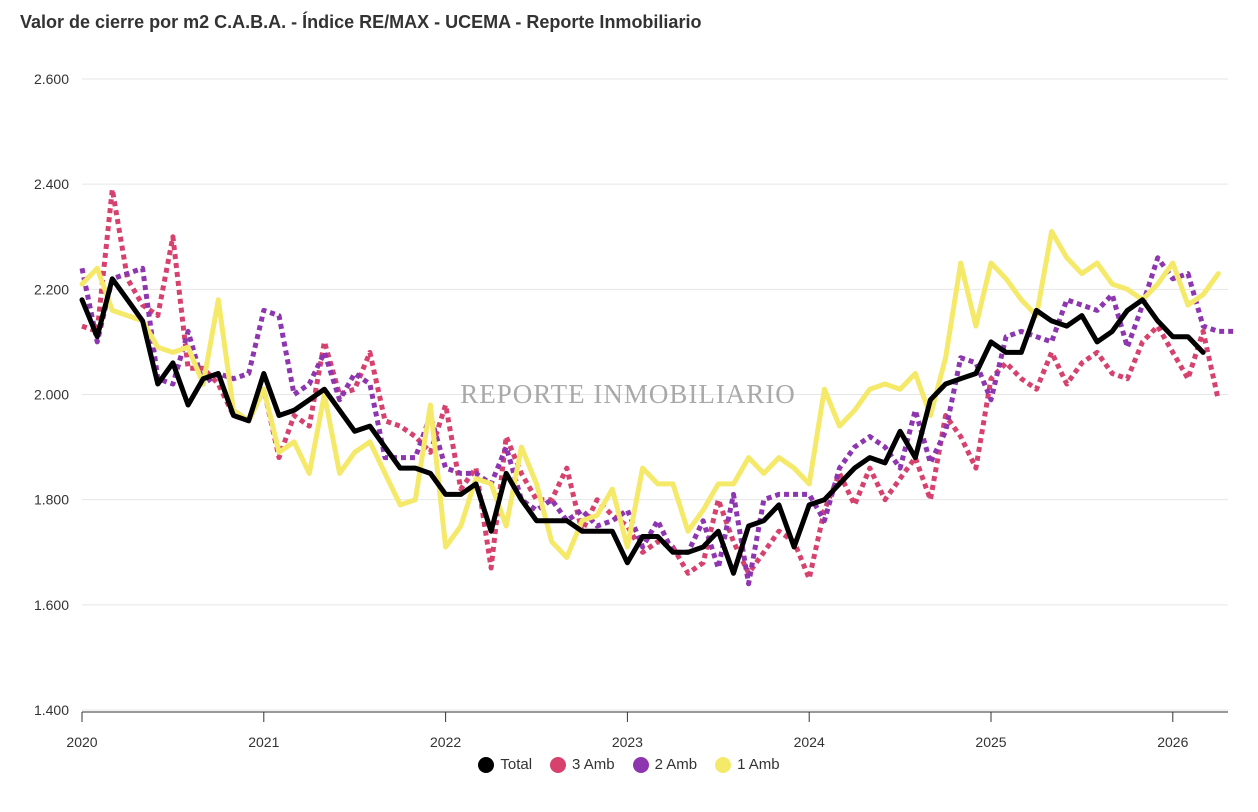 This screenshot has height=812, width=1258. I want to click on y-tick-label: 2.200, so click(51, 289).